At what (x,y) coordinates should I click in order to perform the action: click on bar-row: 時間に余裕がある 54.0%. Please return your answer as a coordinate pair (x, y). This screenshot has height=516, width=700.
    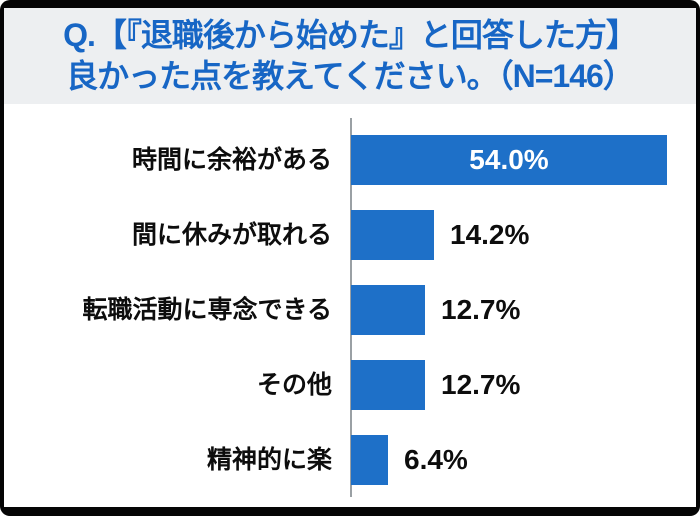
    Looking at the image, I should click on (350, 160).